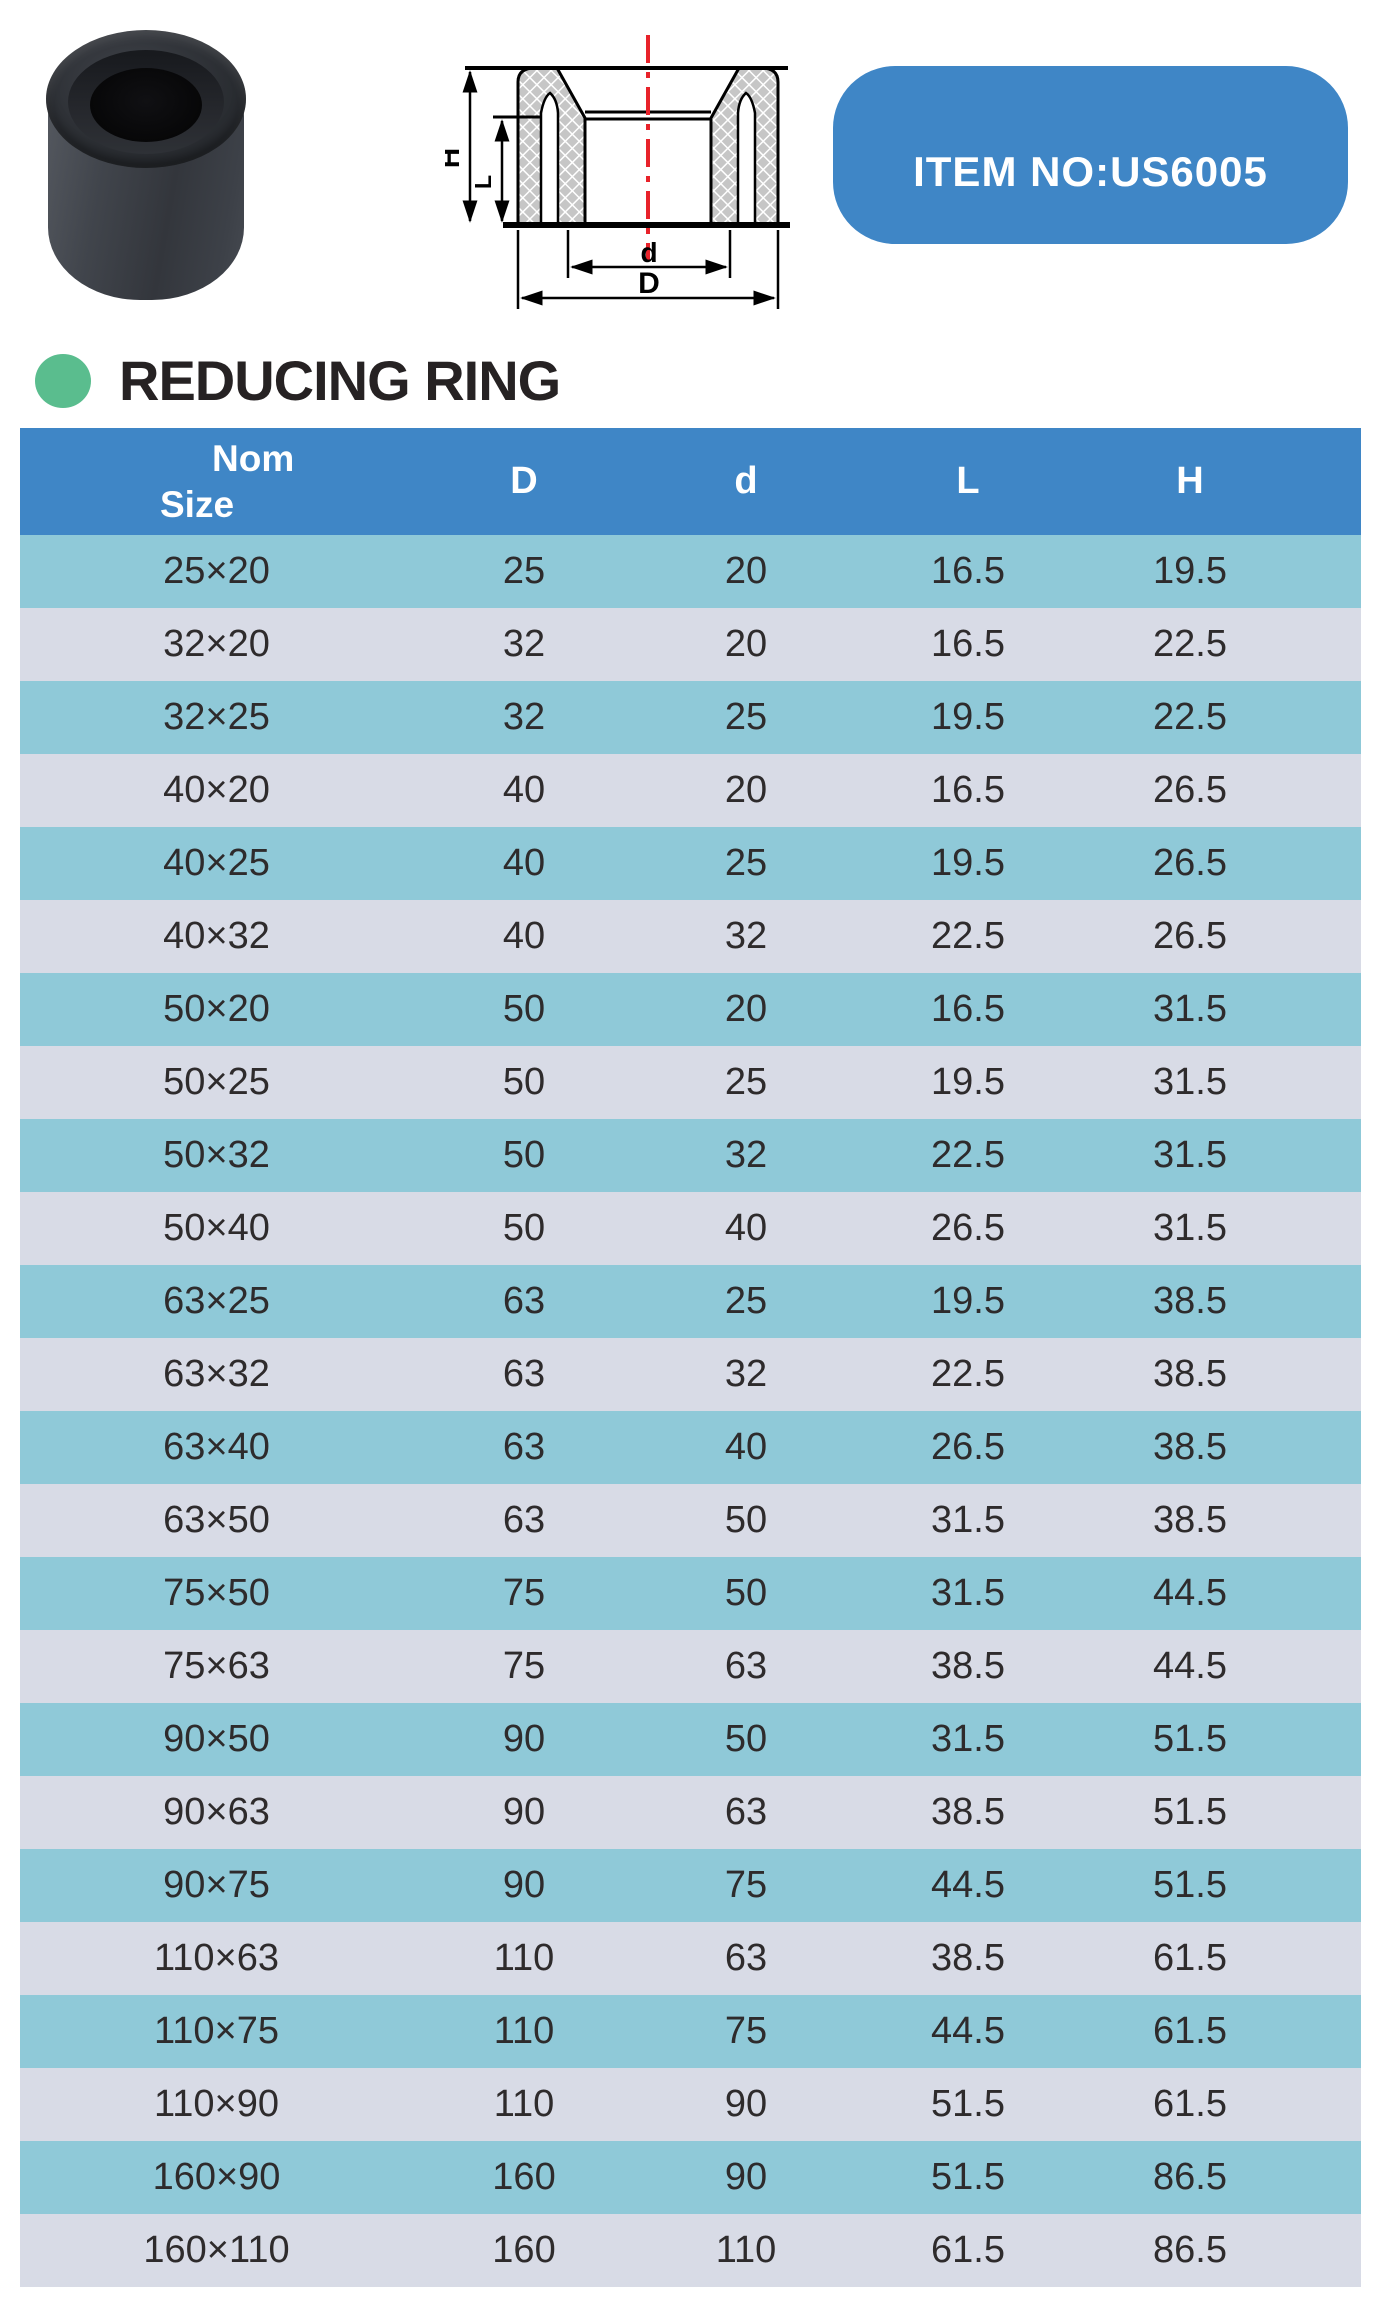  I want to click on table-cell: 160×110, so click(216, 2250).